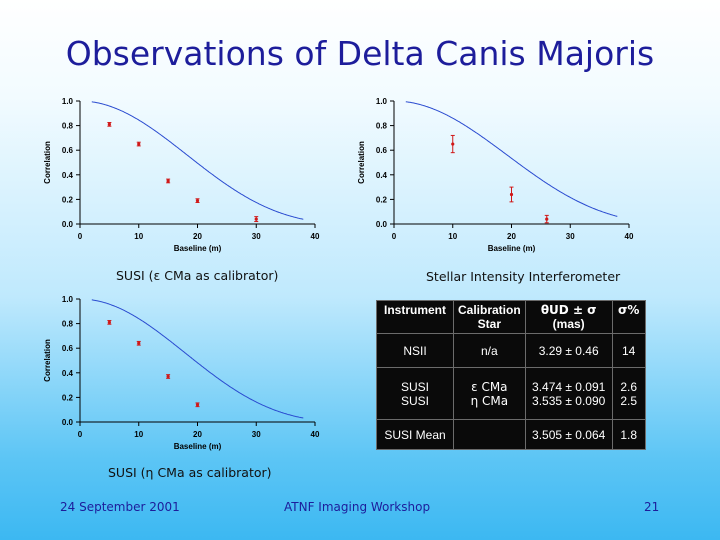 This screenshot has width=720, height=540. I want to click on footer-page-number: 21, so click(652, 507).